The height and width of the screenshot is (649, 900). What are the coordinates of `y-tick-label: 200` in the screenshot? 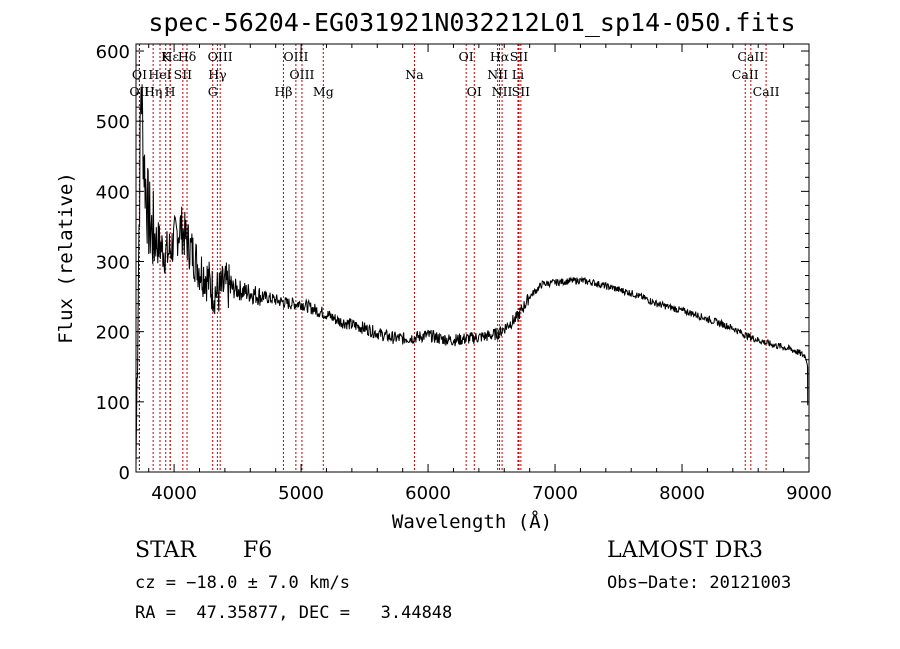 It's located at (113, 333).